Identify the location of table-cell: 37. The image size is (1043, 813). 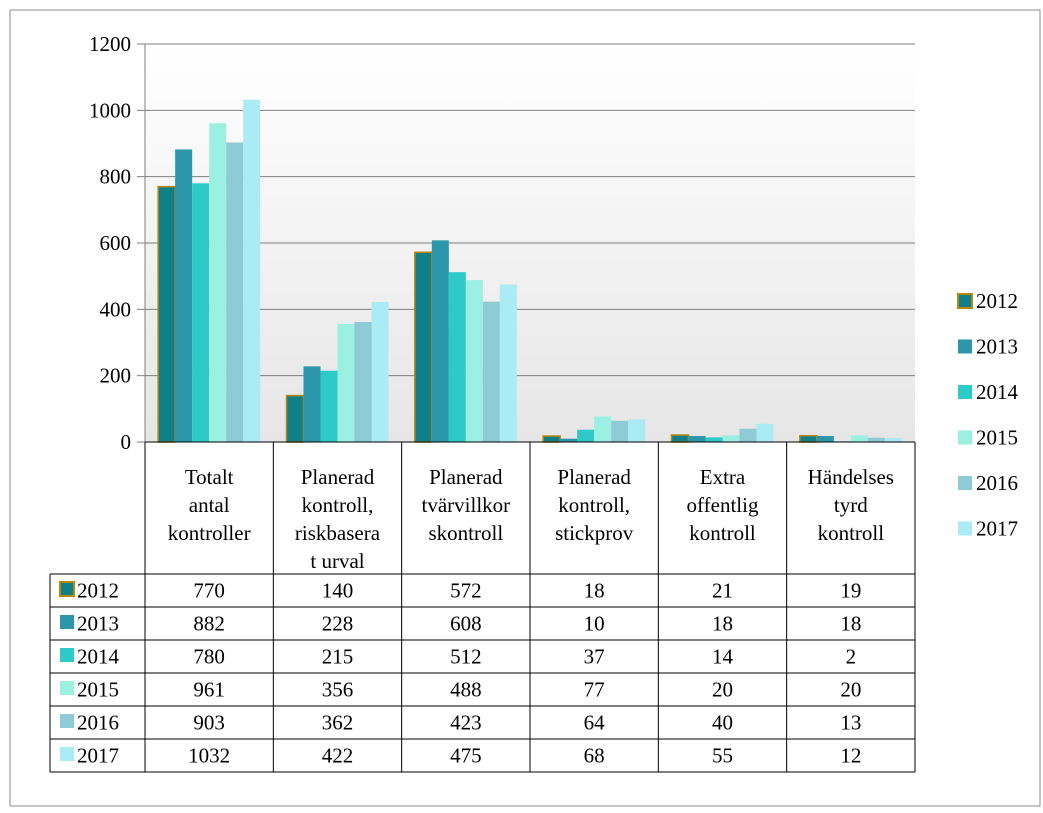
(594, 657).